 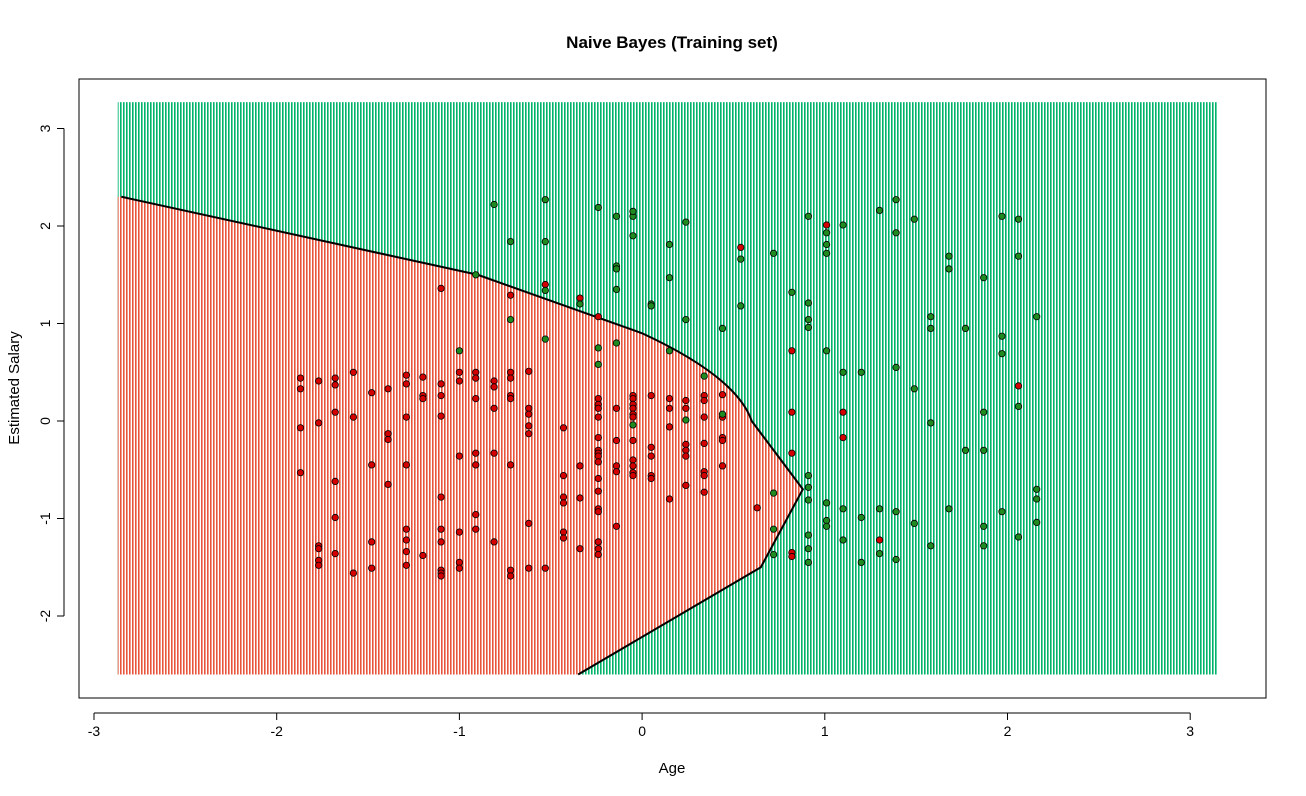 I want to click on x-tick-label: -3, so click(x=94, y=731).